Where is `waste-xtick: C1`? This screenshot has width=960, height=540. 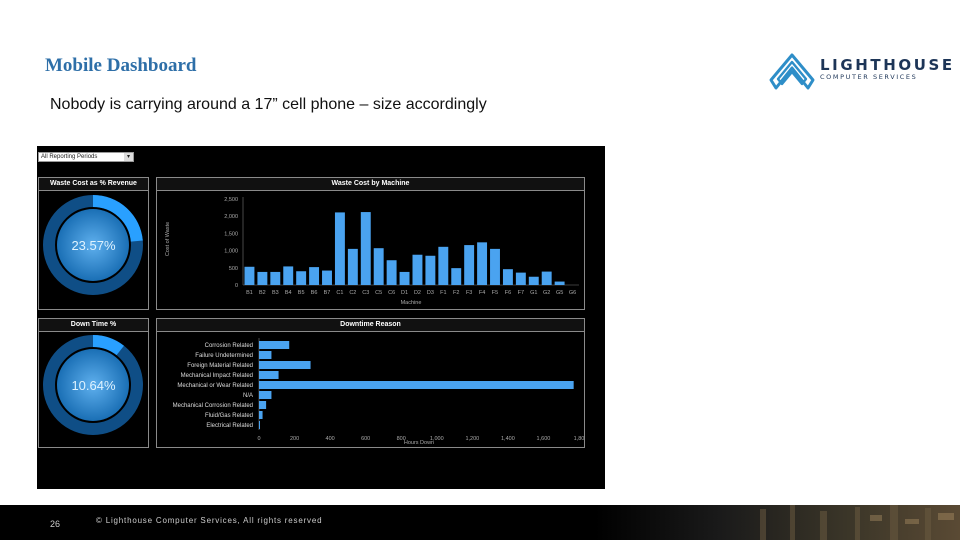
waste-xtick: C1 is located at coordinates (339, 293).